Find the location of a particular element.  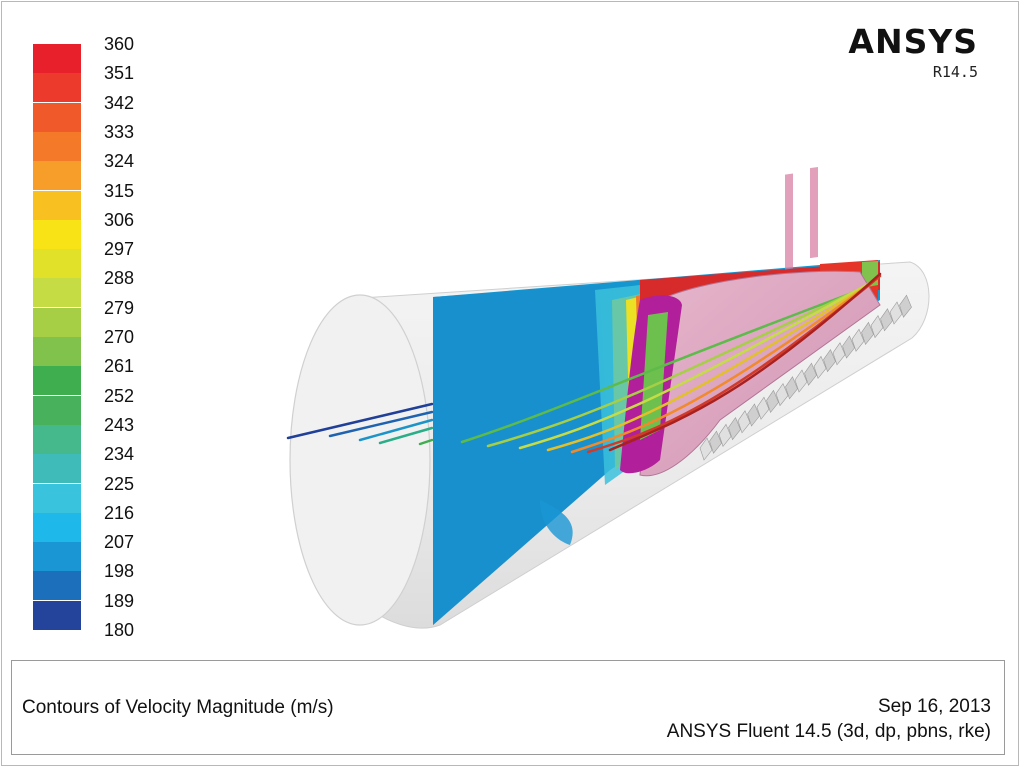

legend-tick-label: 225 is located at coordinates (119, 483).